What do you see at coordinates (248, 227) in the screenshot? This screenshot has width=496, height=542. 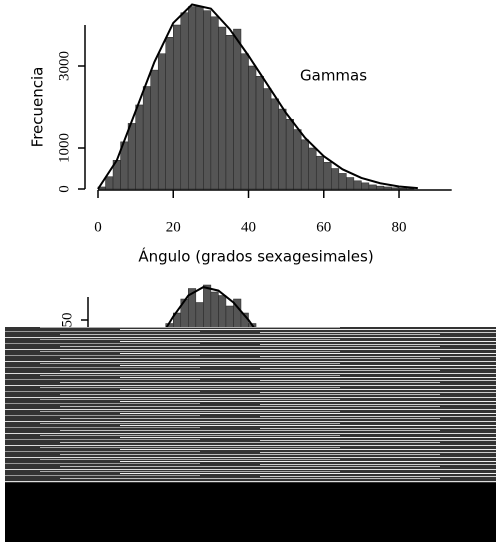 I see `x-tick-label: 40` at bounding box center [248, 227].